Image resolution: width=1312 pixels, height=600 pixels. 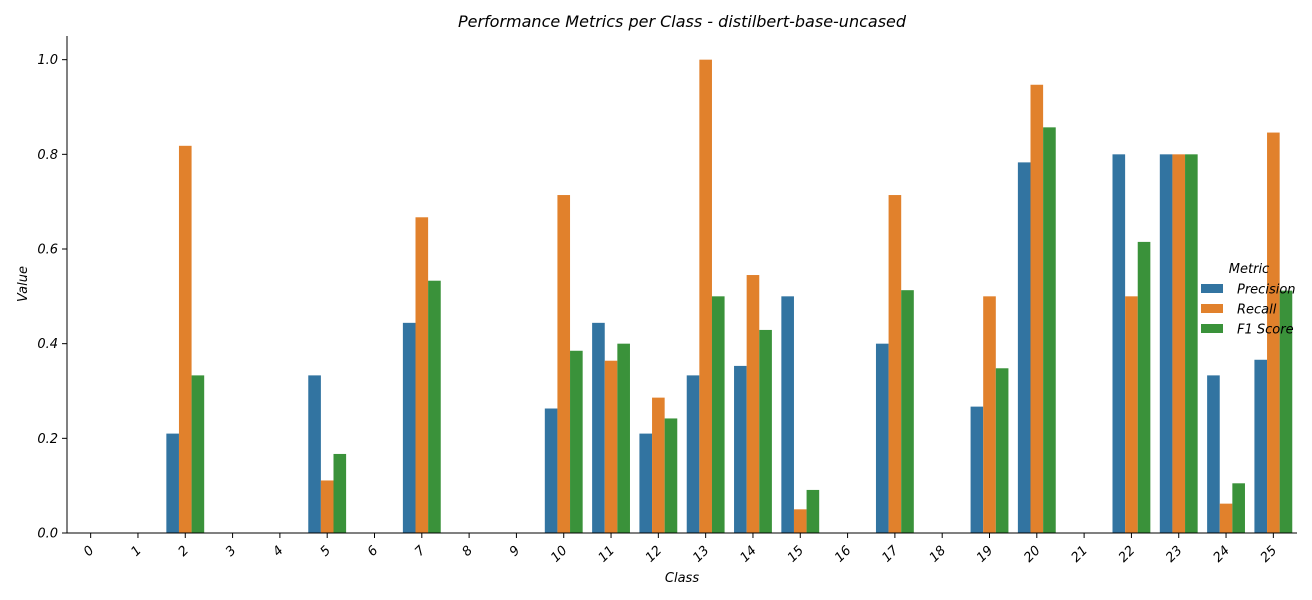 What do you see at coordinates (701, 554) in the screenshot?
I see `x-tick-label: 13` at bounding box center [701, 554].